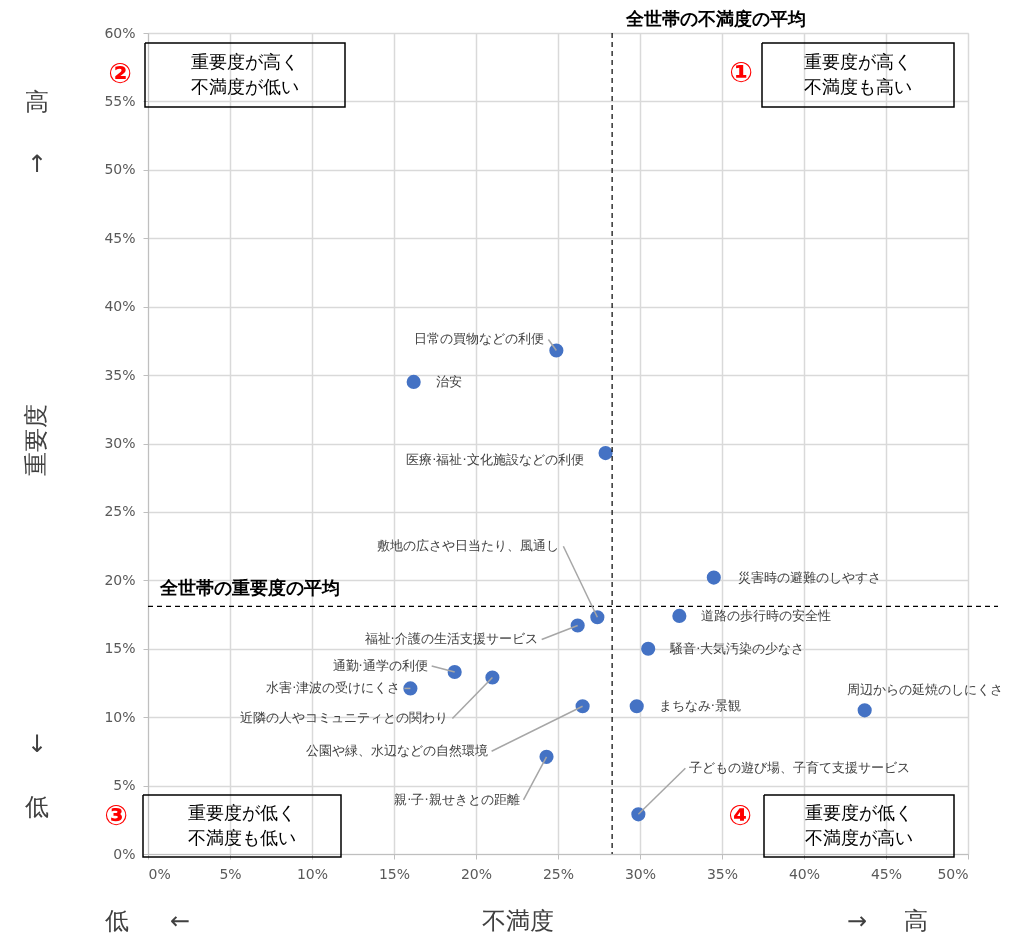 The image size is (1018, 944). What do you see at coordinates (716, 18) in the screenshot?
I see `ref-line-label: 全世帯の不満度の平均` at bounding box center [716, 18].